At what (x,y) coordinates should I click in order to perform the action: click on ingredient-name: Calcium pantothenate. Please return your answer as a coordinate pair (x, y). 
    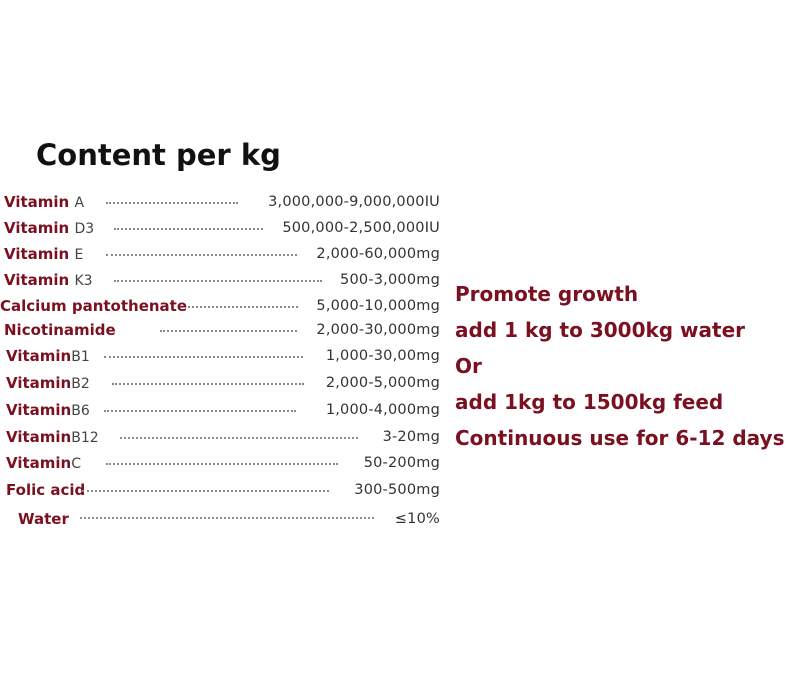
    Looking at the image, I should click on (94, 306).